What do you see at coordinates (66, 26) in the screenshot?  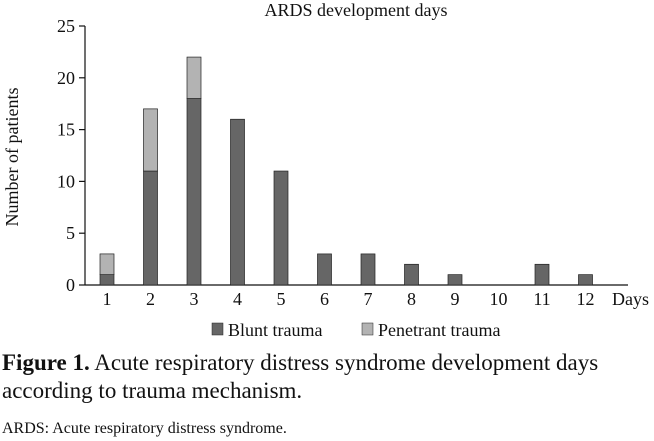 I see `y-tick-label: 25` at bounding box center [66, 26].